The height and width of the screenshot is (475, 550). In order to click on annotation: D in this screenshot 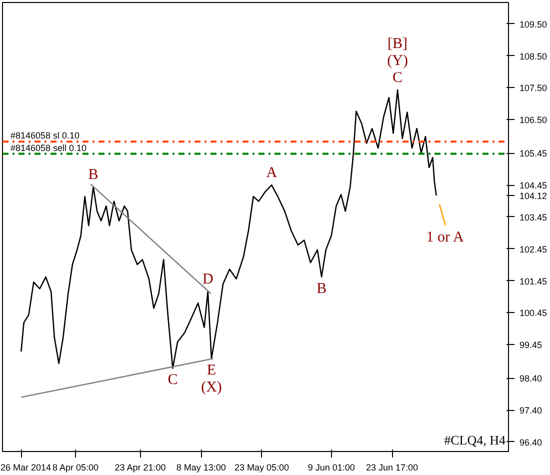, I will do `click(208, 280)`.